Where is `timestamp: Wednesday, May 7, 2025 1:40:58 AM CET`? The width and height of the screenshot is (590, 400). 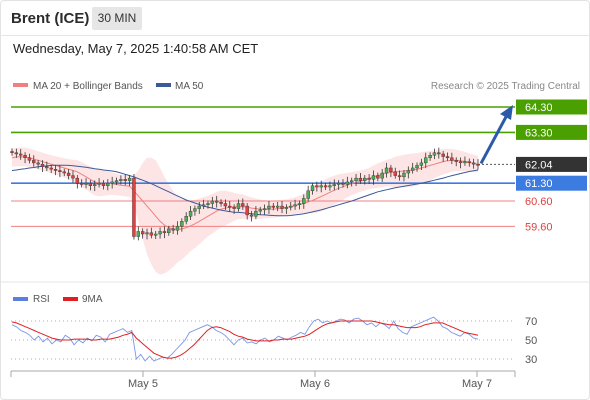
timestamp: Wednesday, May 7, 2025 1:40:58 AM CET is located at coordinates (136, 48).